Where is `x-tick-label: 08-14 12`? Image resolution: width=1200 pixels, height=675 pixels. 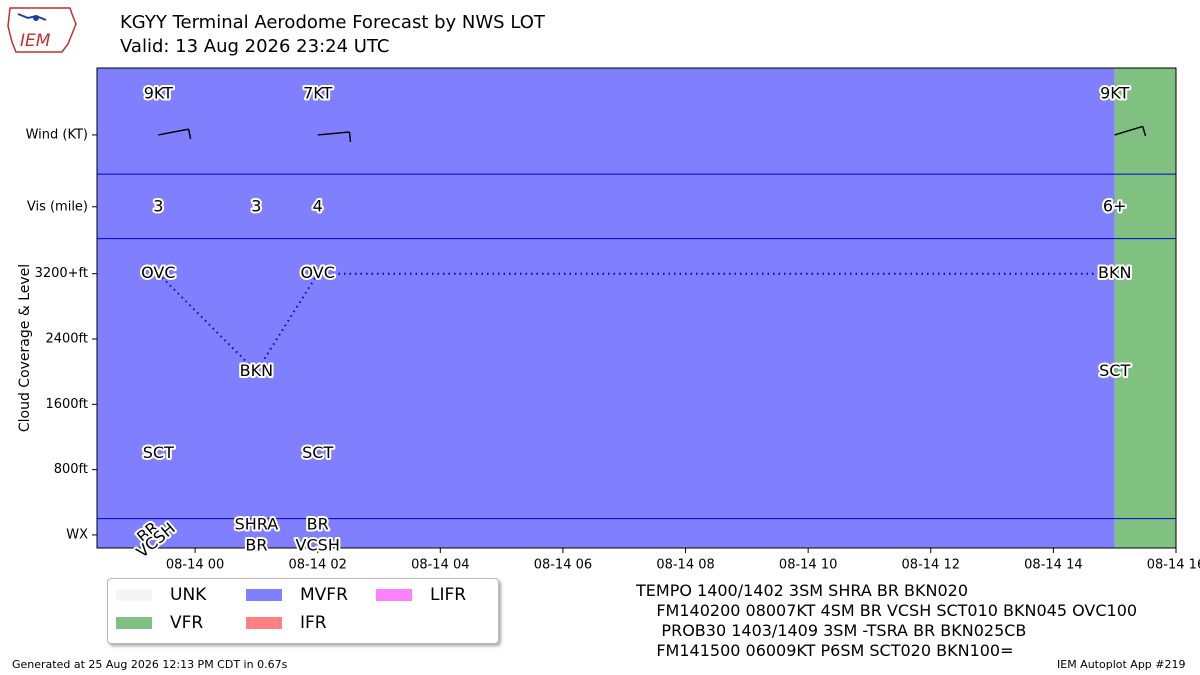
x-tick-label: 08-14 12 is located at coordinates (931, 565).